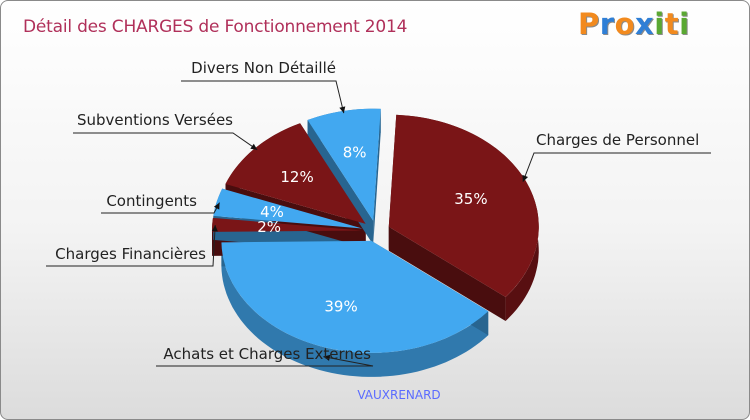 The height and width of the screenshot is (420, 750). I want to click on slice-category-label: Contingents, so click(151, 201).